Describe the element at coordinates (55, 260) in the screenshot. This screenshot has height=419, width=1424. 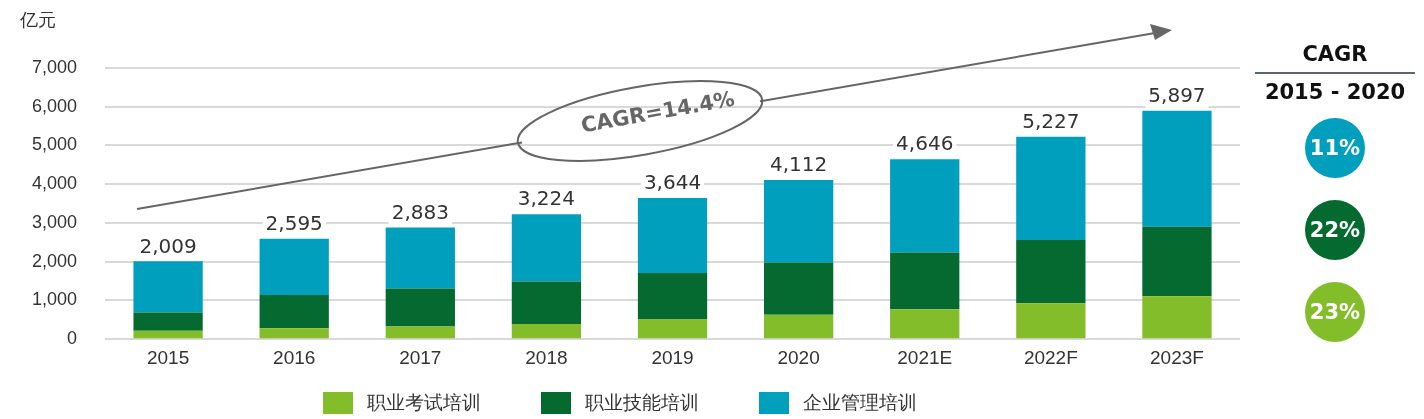
I see `y-tick-label: 2,000` at that location.